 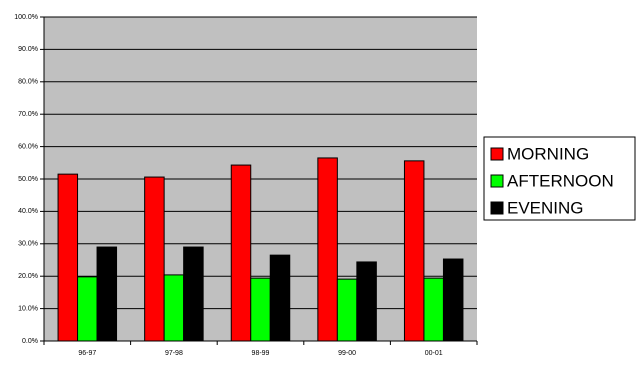 I want to click on x-tick-label: 97-98, so click(x=174, y=353).